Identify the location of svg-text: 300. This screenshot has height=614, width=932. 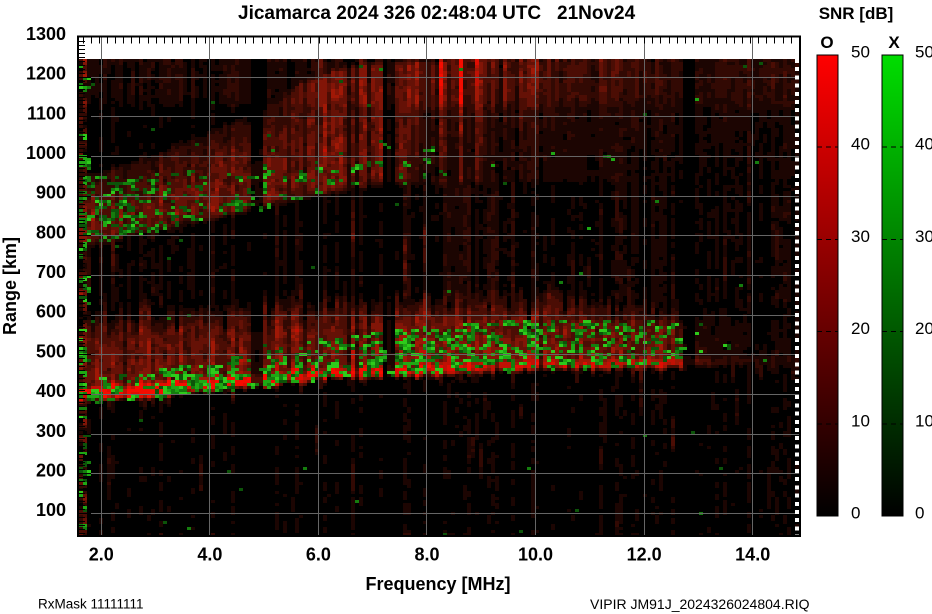
(51, 431).